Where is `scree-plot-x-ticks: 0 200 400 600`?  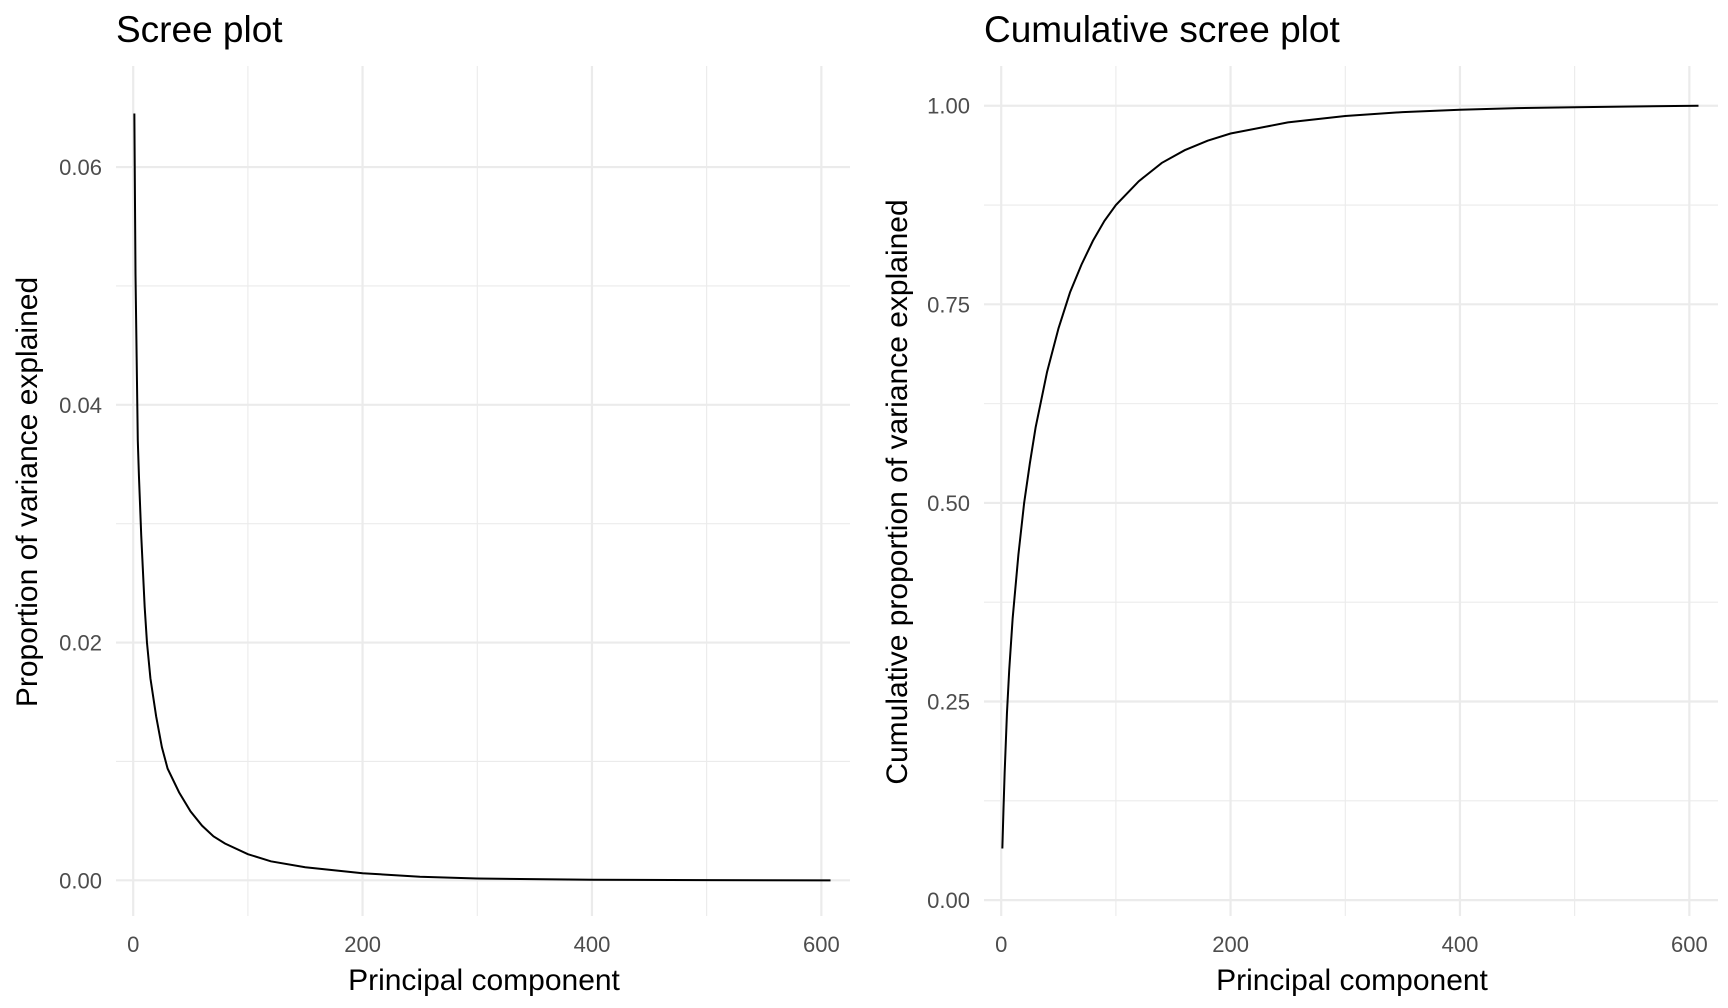 scree-plot-x-ticks: 0 200 400 600 is located at coordinates (483, 944).